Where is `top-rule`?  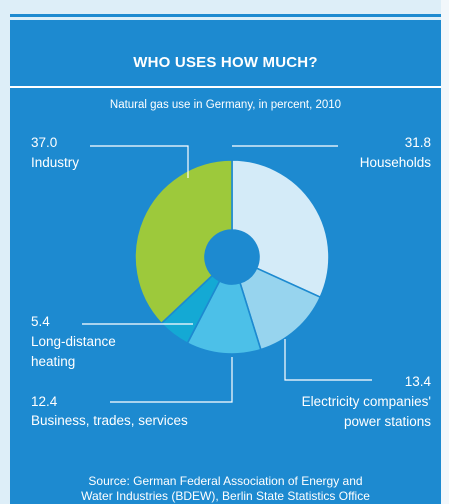 top-rule is located at coordinates (225, 15).